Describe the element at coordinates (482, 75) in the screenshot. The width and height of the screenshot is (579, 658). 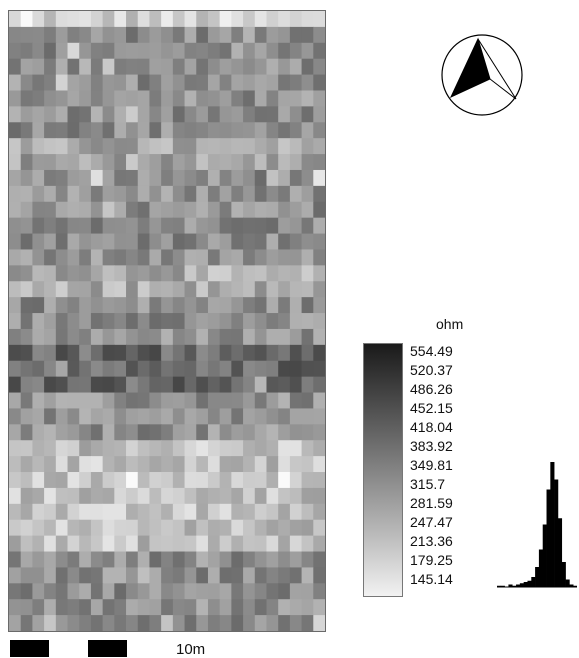
I see `north-arrow-icon` at that location.